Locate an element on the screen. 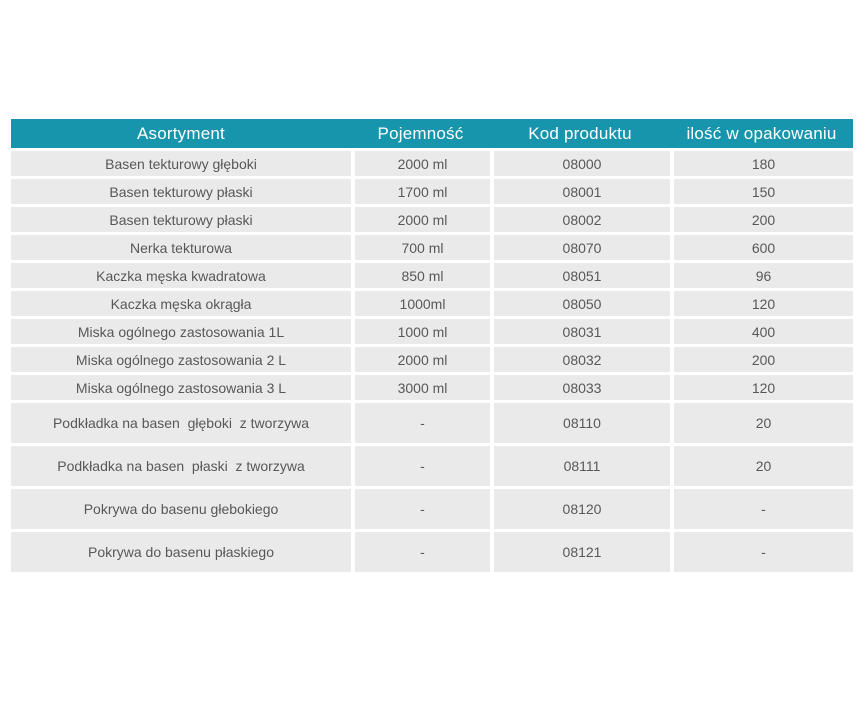 Image resolution: width=866 pixels, height=726 pixels. column-header-asortyment: Asortyment is located at coordinates (181, 133).